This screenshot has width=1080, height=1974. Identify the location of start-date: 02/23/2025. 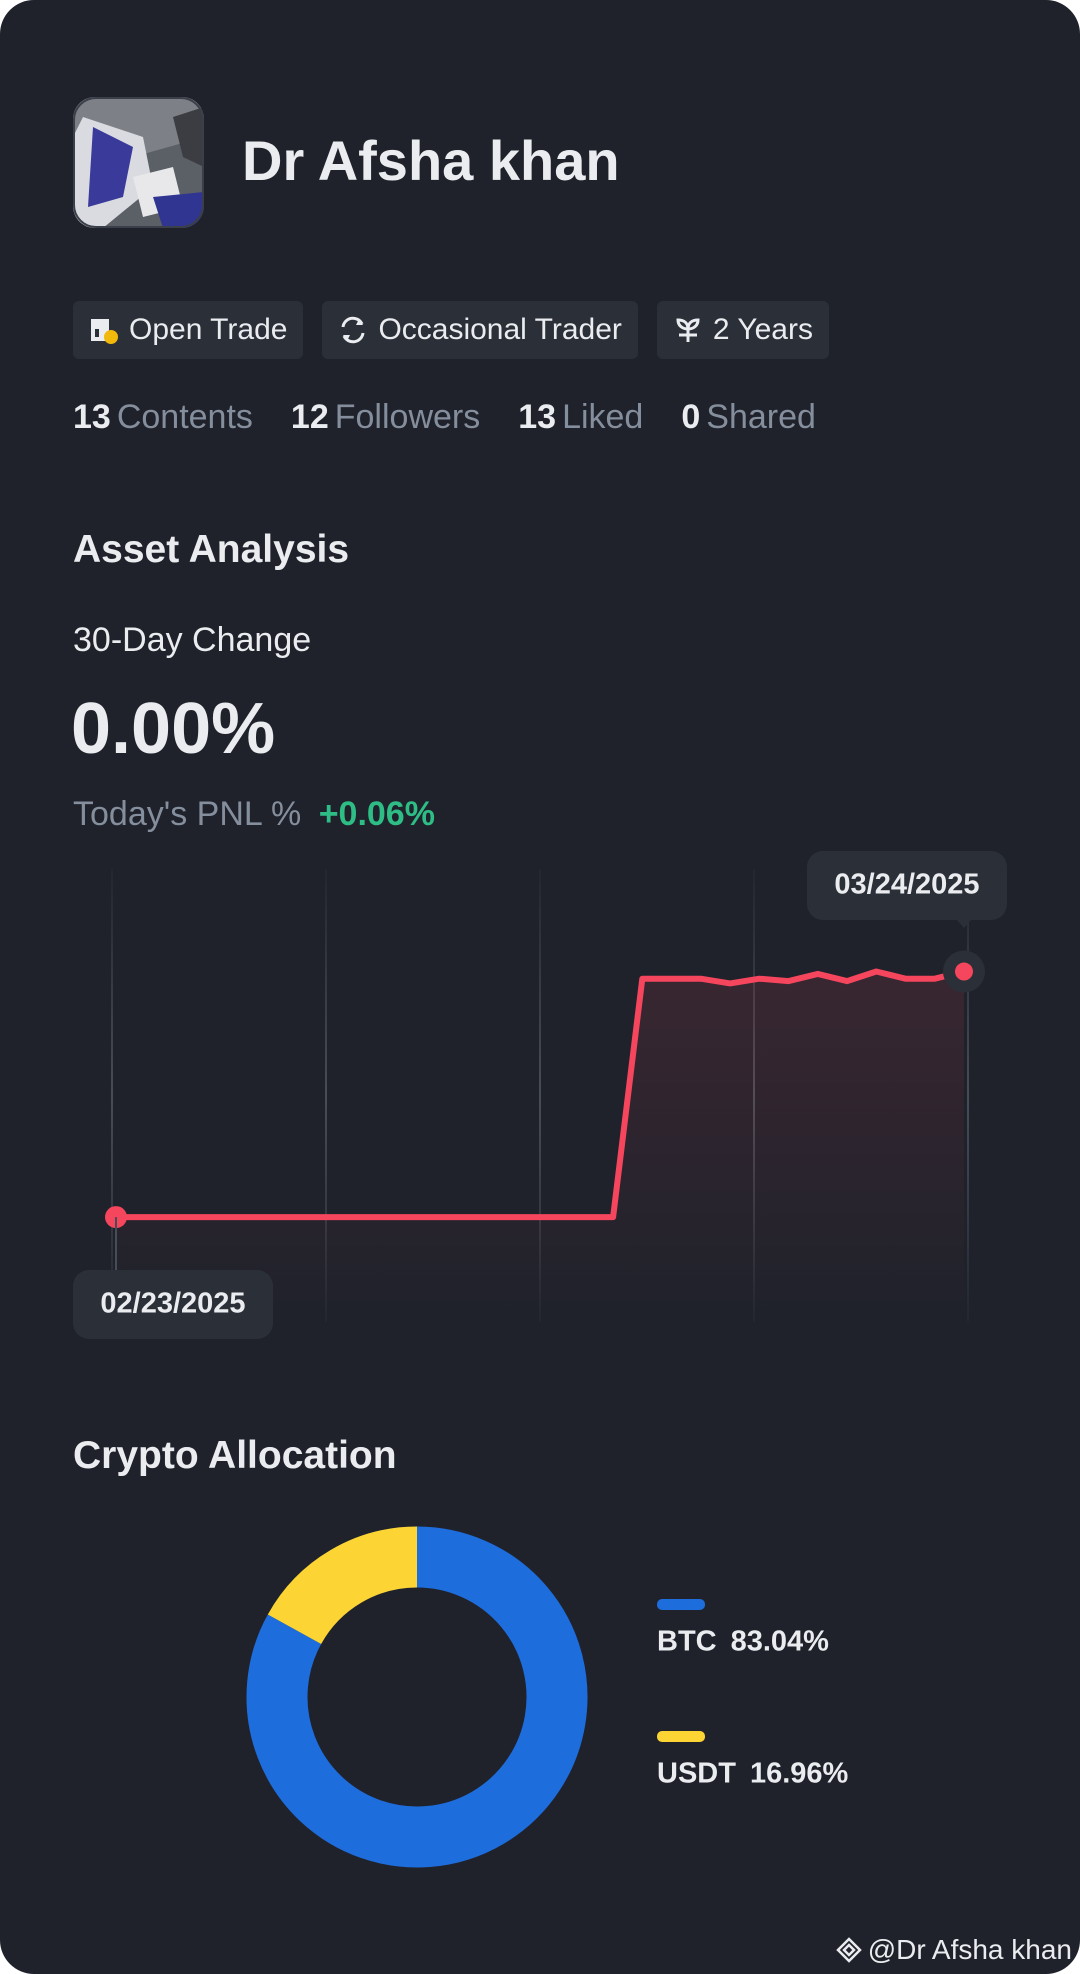
(172, 1304).